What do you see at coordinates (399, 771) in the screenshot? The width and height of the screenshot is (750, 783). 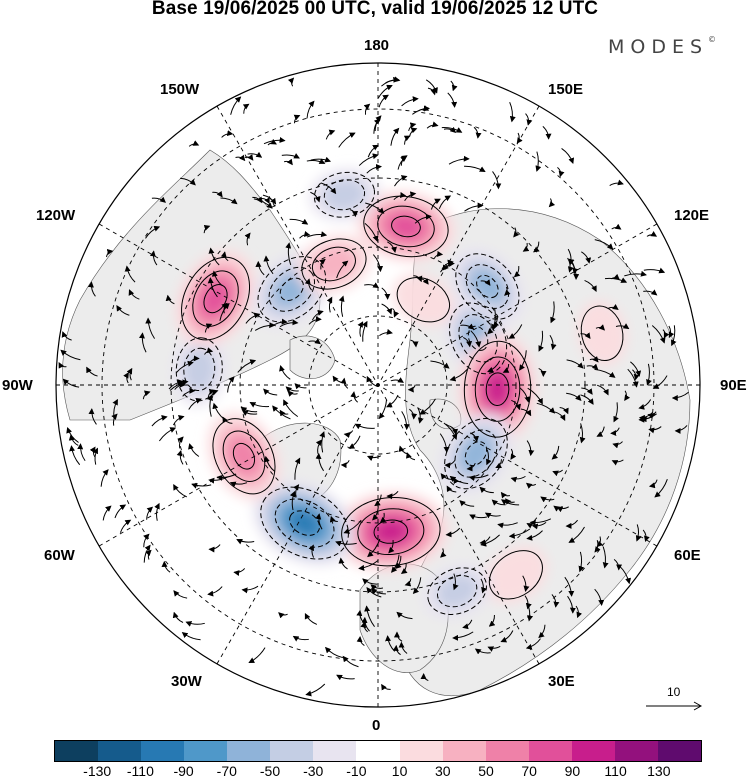 I see `colorbar-tick-label: 10` at bounding box center [399, 771].